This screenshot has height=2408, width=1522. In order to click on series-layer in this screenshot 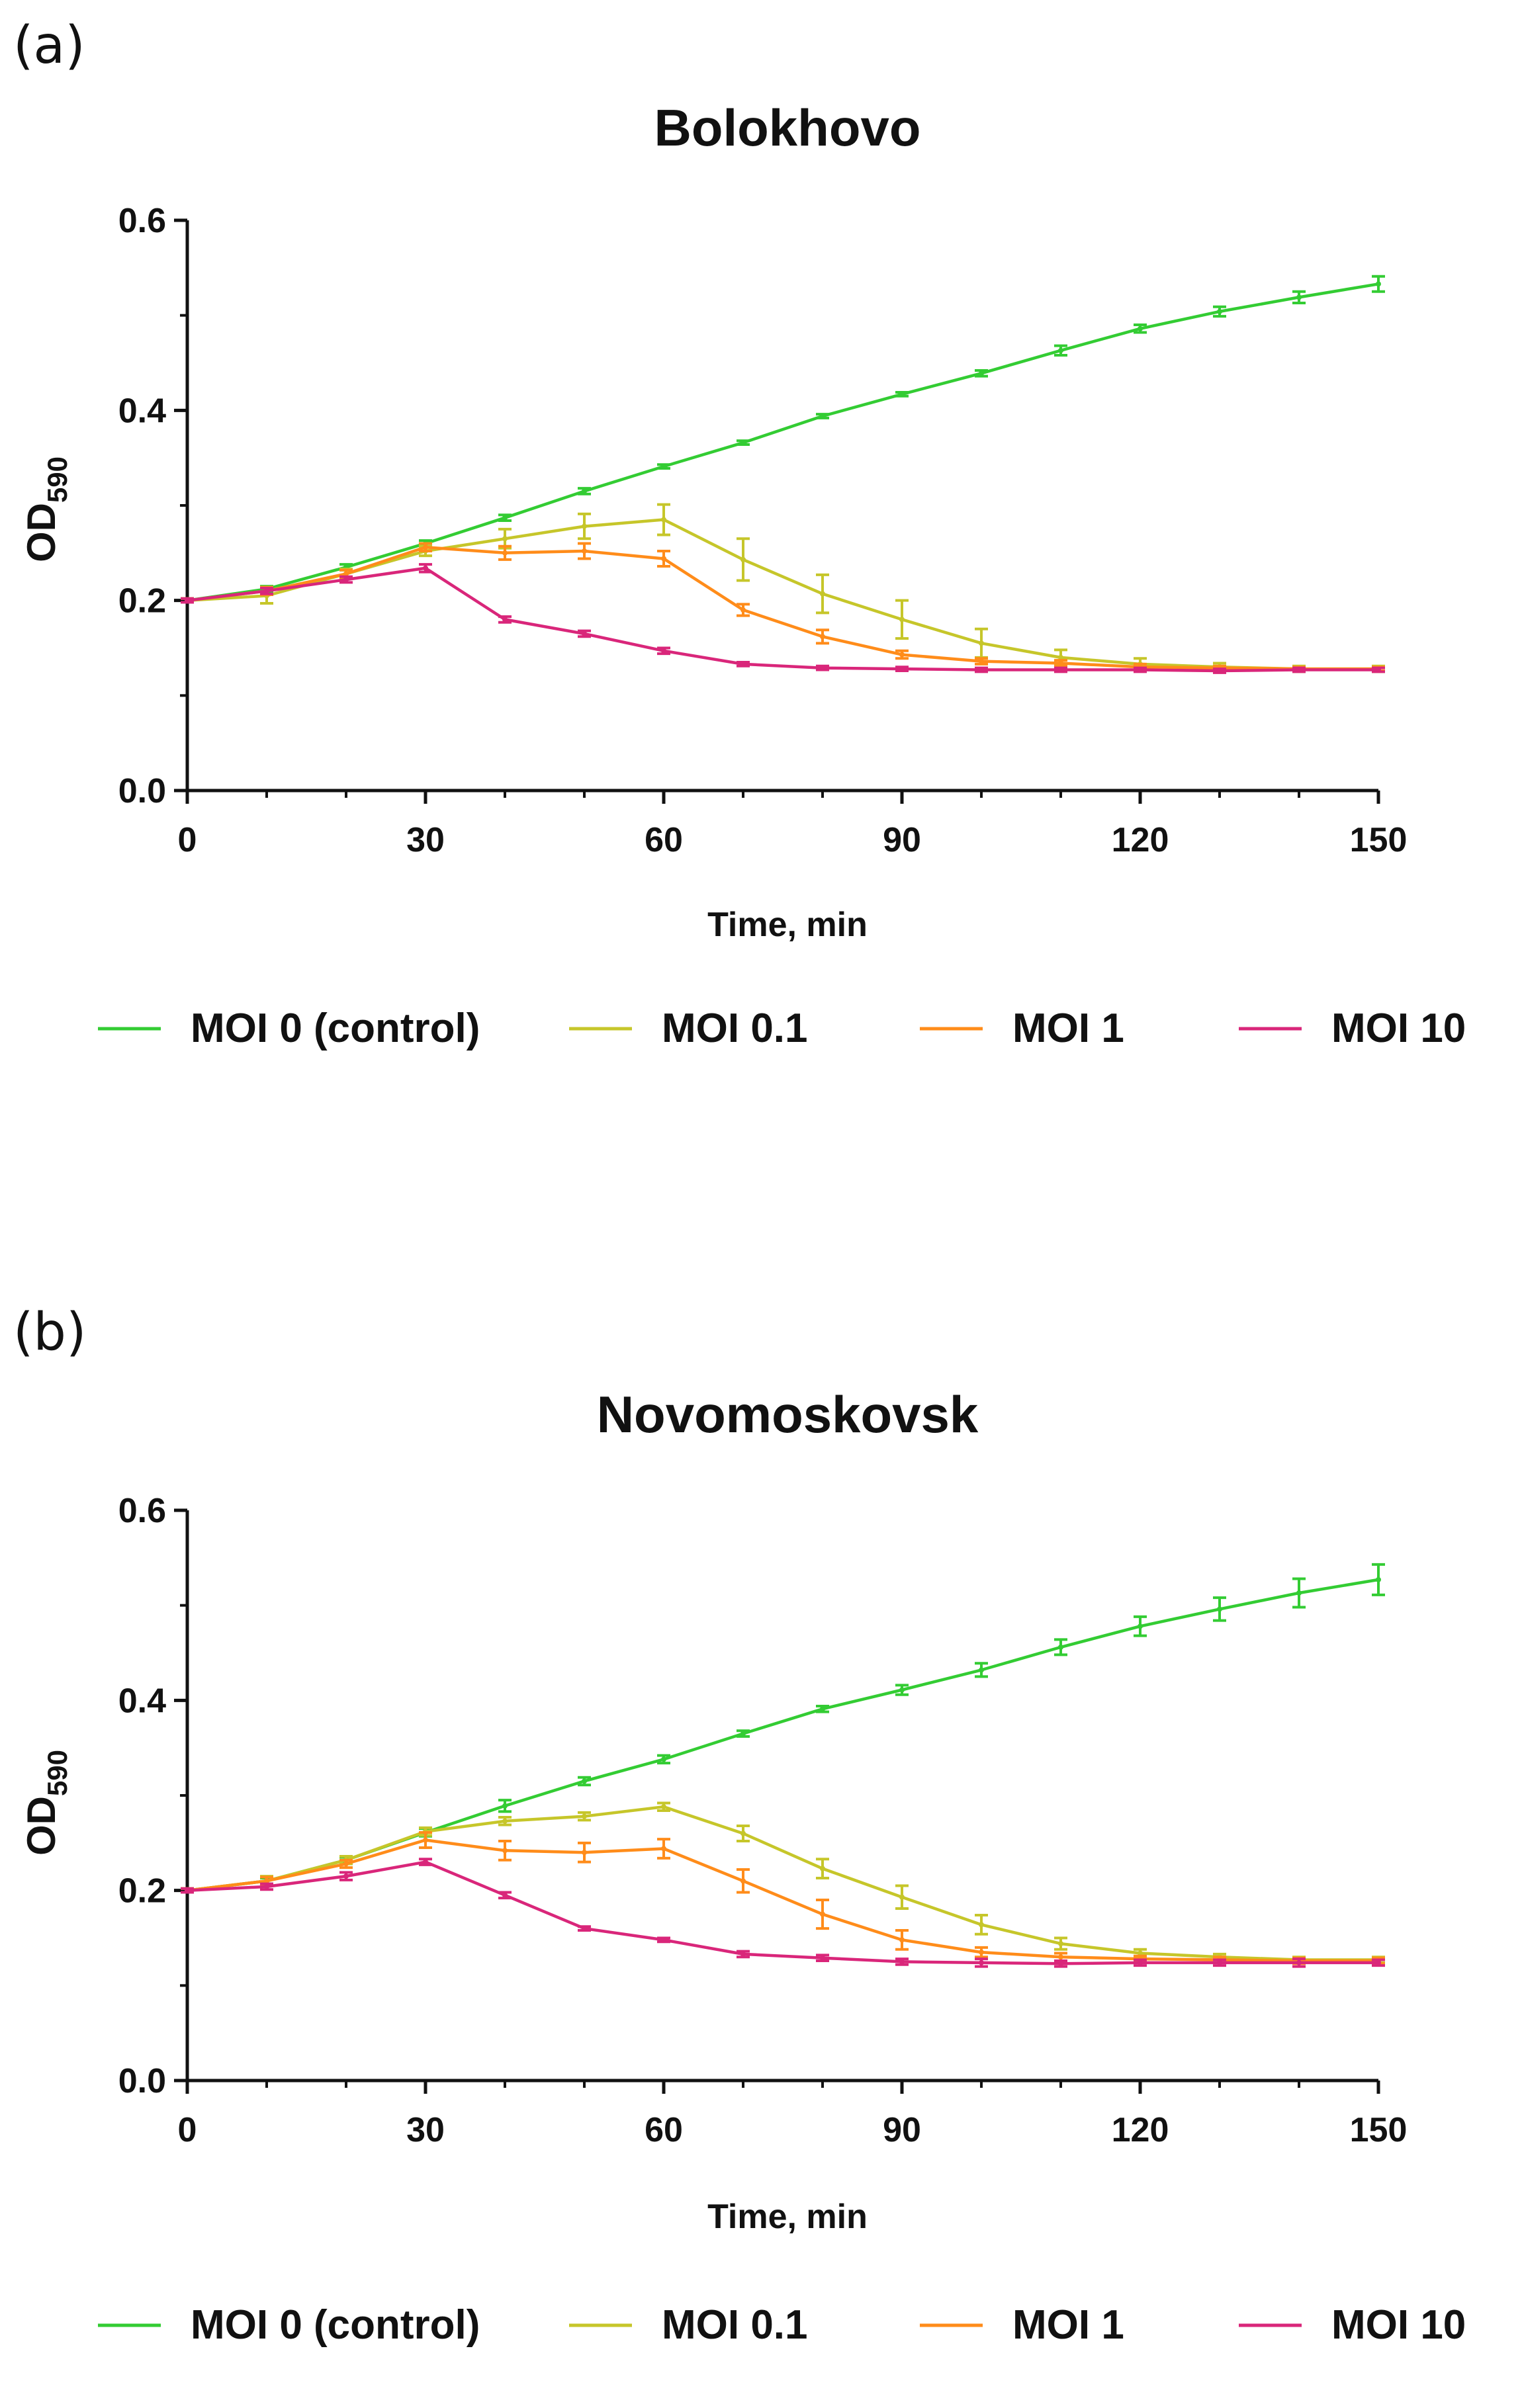, I will do `click(783, 474)`.